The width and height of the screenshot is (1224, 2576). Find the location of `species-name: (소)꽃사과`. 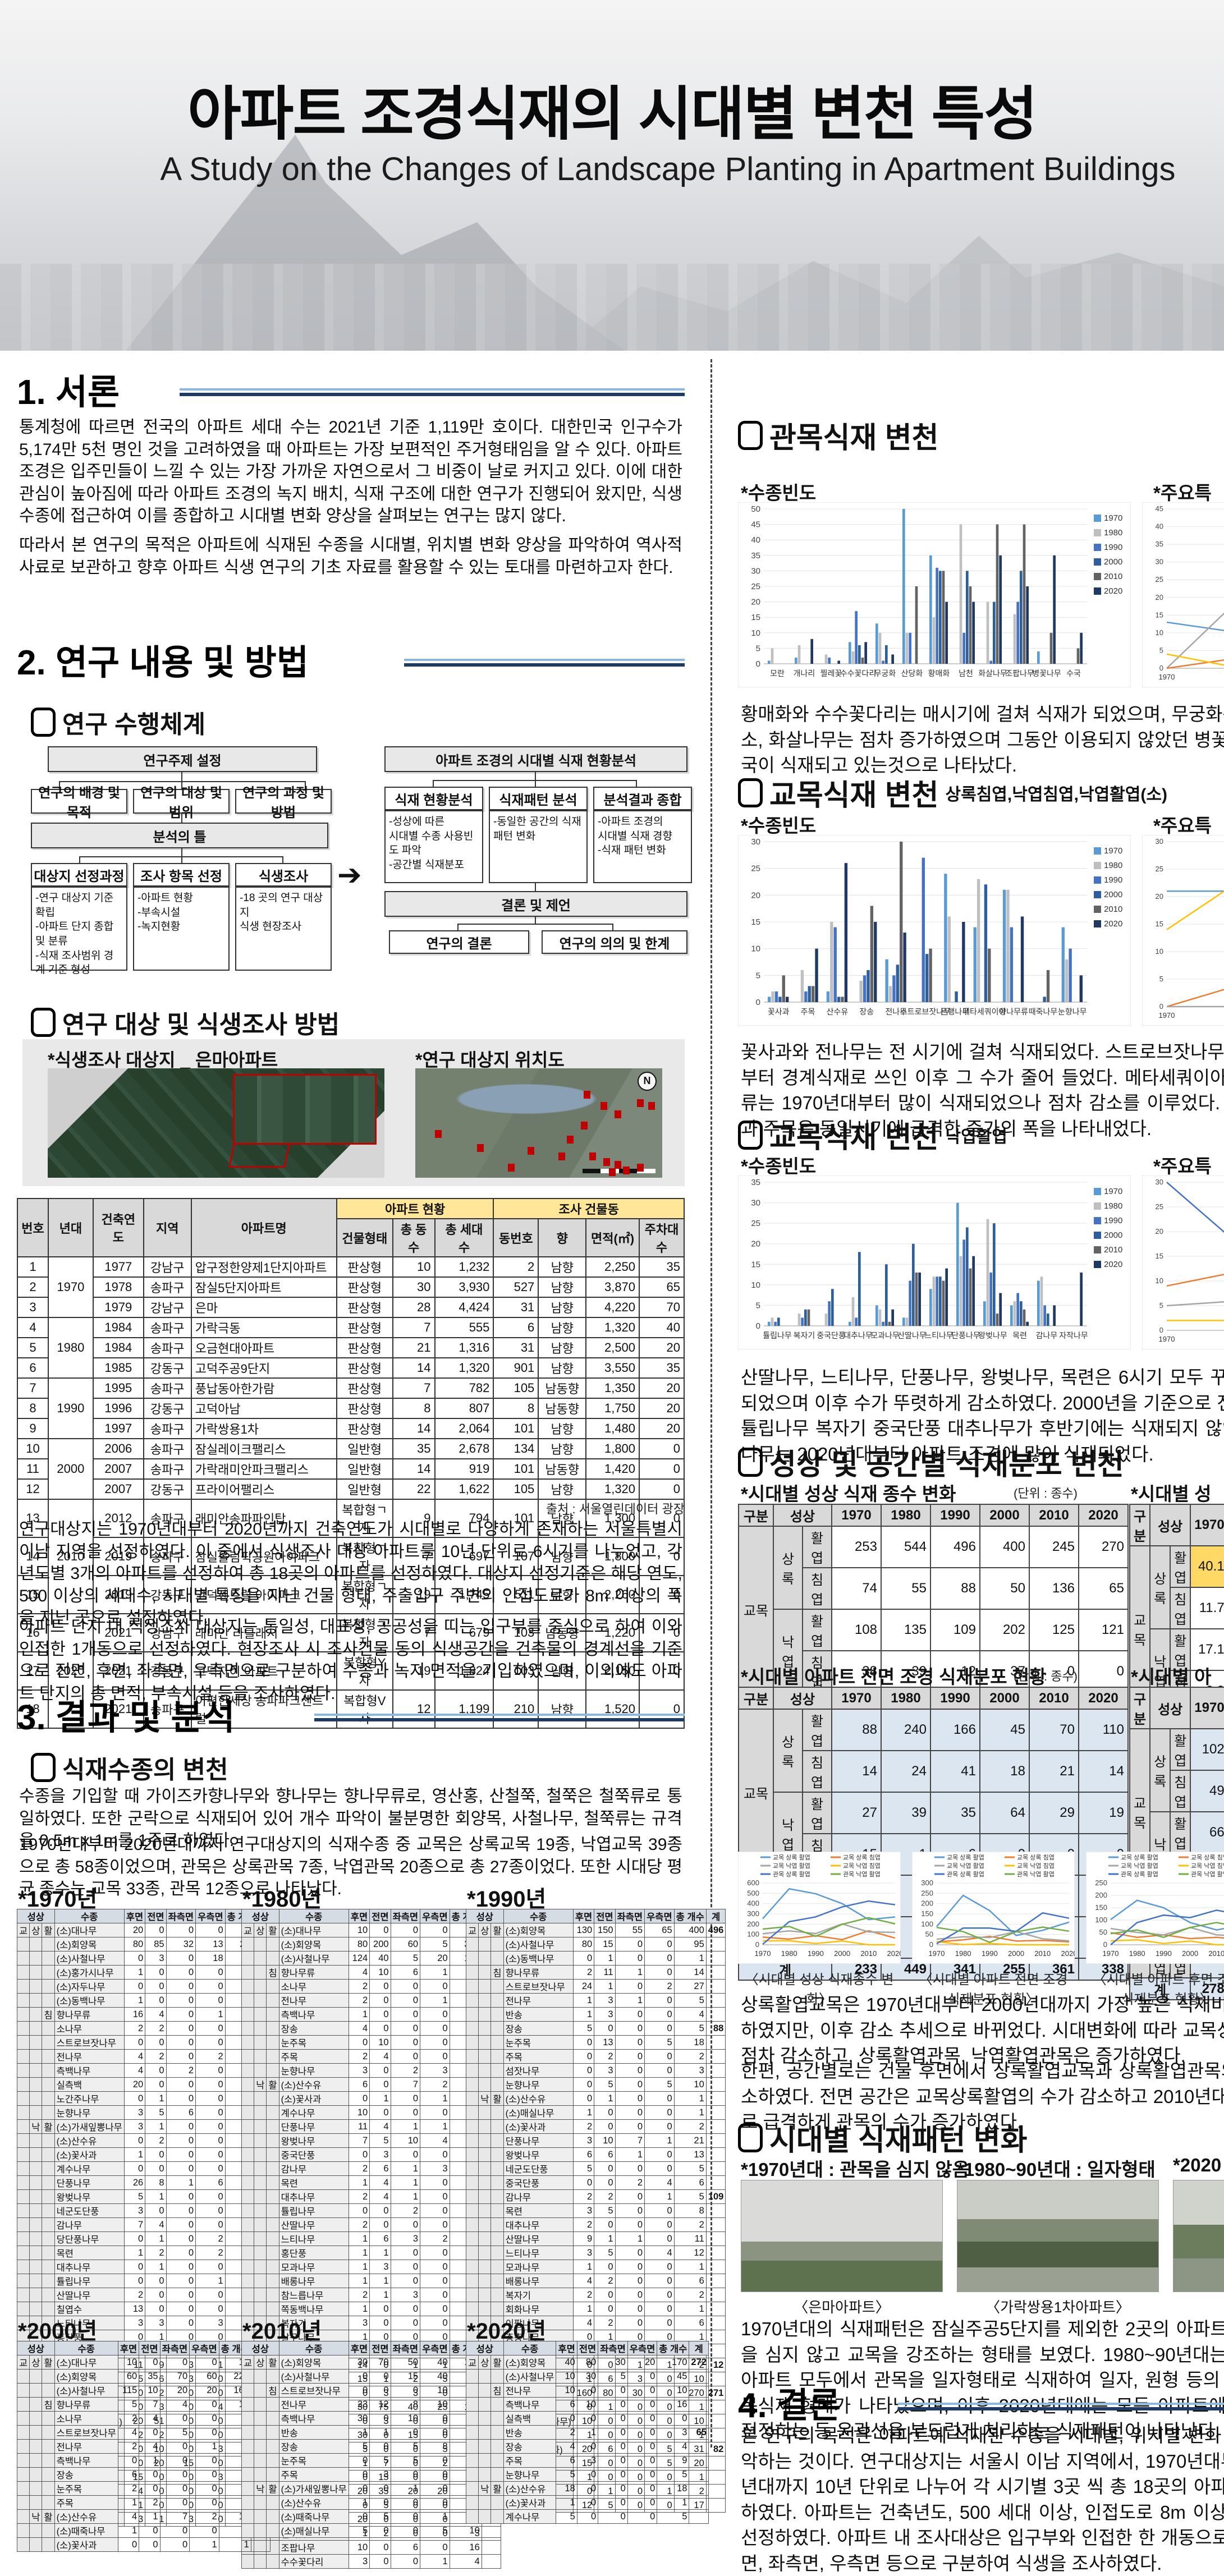

species-name: (소)꽃사과 is located at coordinates (90, 2154).